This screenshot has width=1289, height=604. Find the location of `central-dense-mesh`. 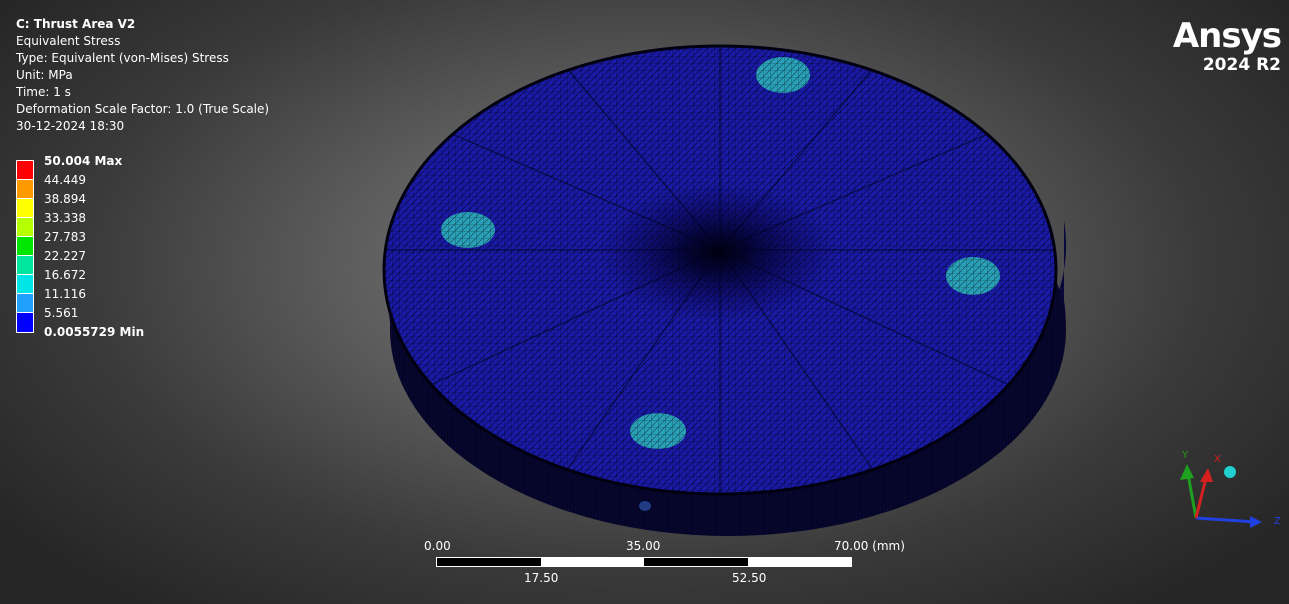

central-dense-mesh is located at coordinates (718, 252).